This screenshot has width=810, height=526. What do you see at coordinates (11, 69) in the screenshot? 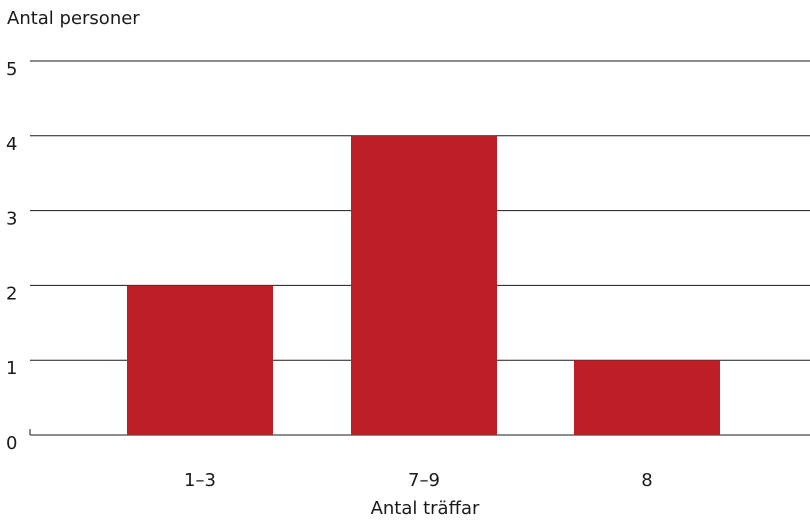
I see `y-tick-label: 5` at bounding box center [11, 69].